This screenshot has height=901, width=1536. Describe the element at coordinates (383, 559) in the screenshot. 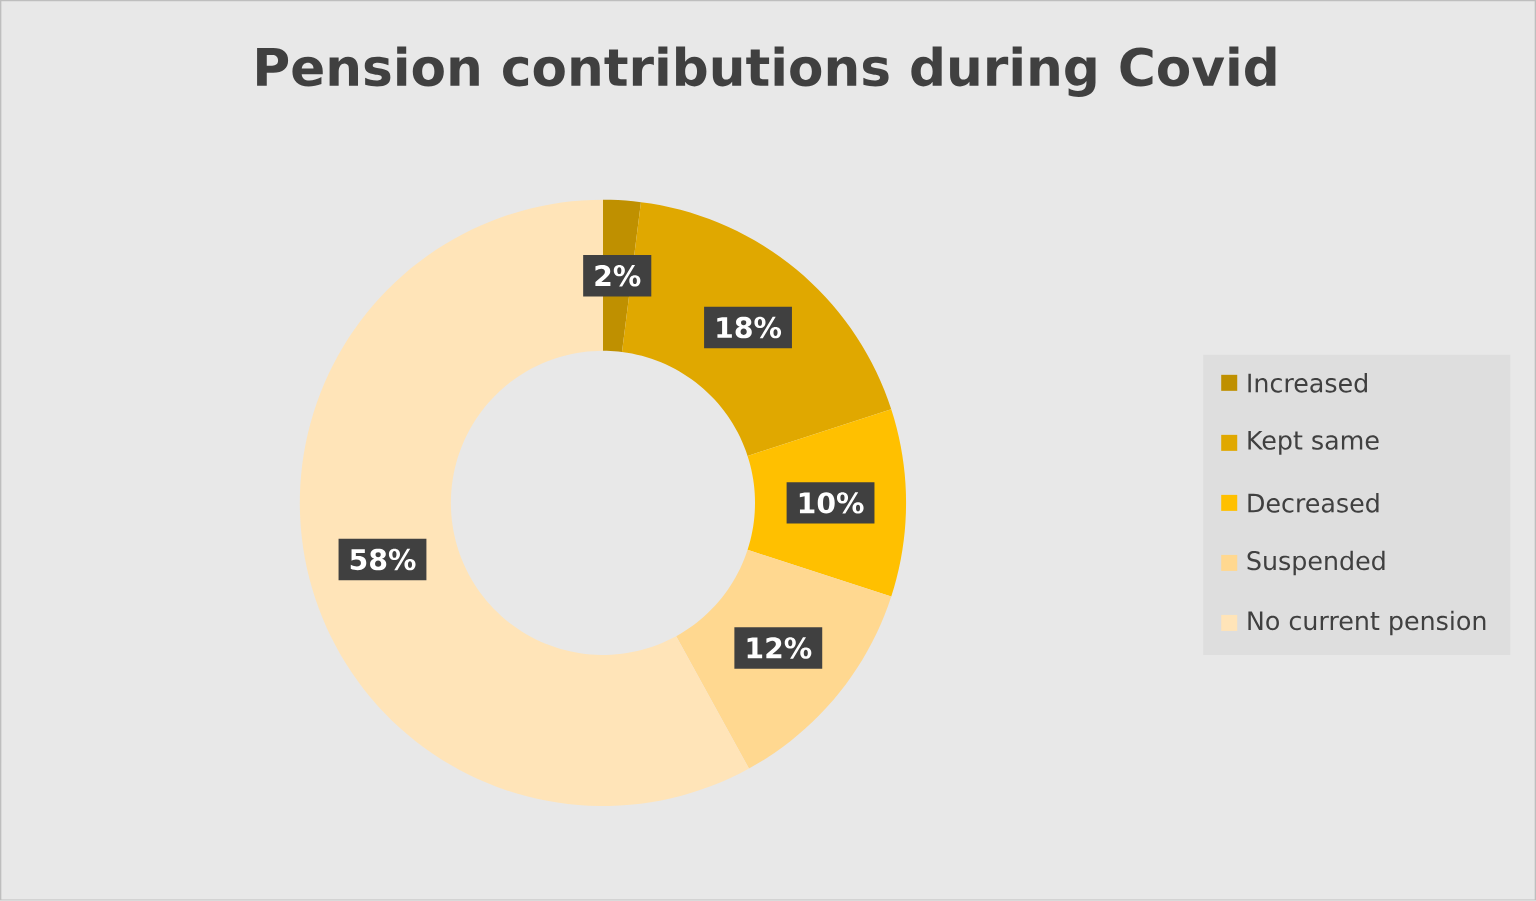

I see `data-label: 58%` at that location.